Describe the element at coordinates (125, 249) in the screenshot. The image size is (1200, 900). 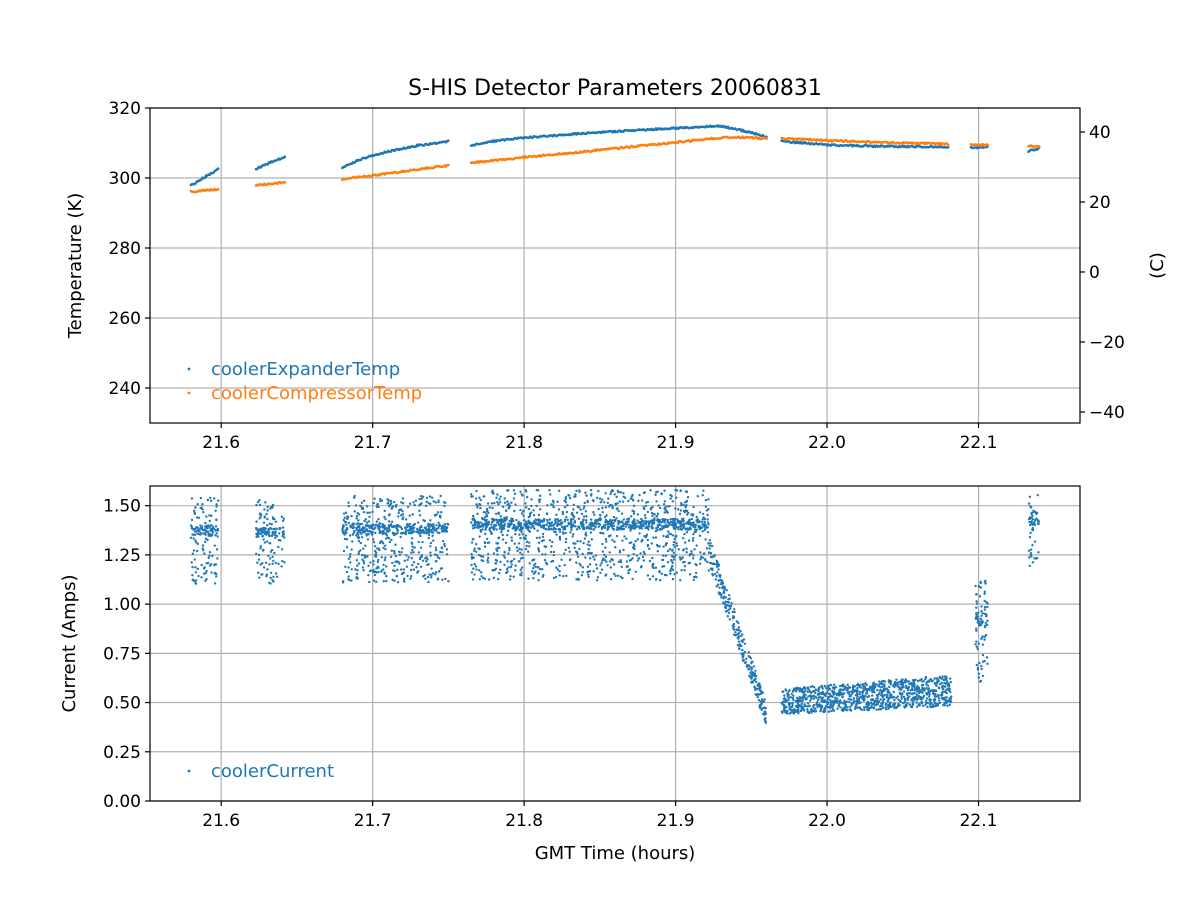
I see `y-tick-label: 280` at that location.